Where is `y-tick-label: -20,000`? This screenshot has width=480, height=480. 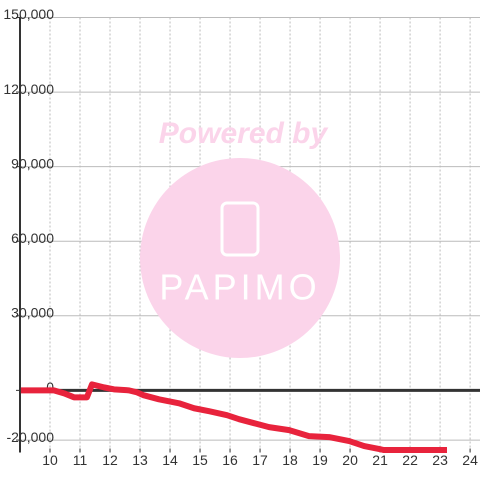 y-tick-label: -20,000 is located at coordinates (31, 437).